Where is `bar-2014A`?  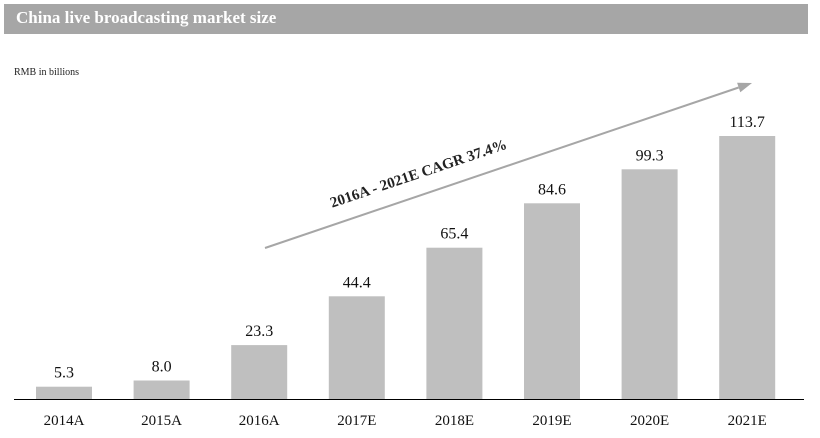
bar-2014A is located at coordinates (64, 392).